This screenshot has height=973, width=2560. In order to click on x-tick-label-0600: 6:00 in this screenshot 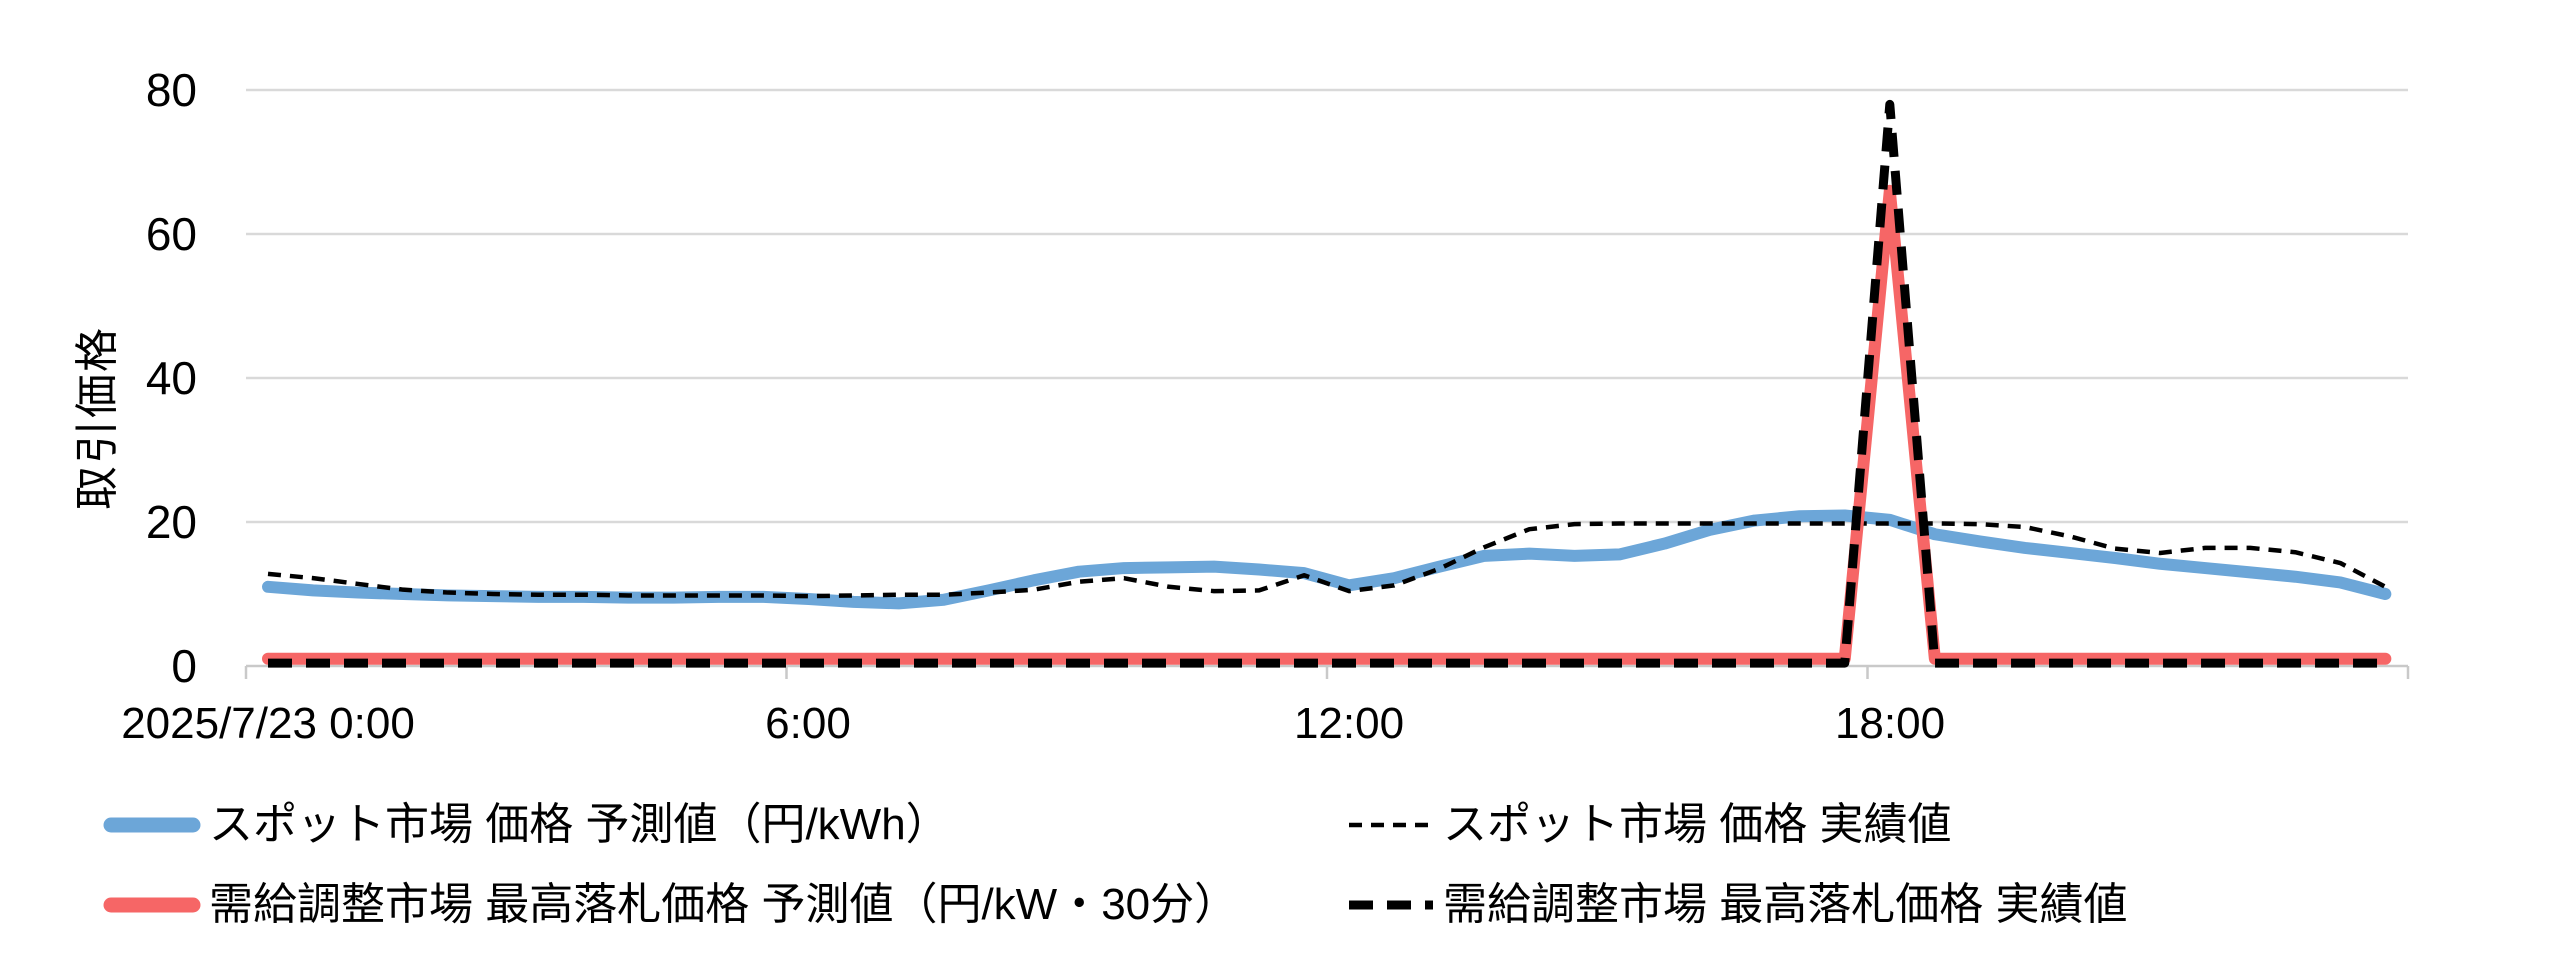, I will do `click(808, 723)`.